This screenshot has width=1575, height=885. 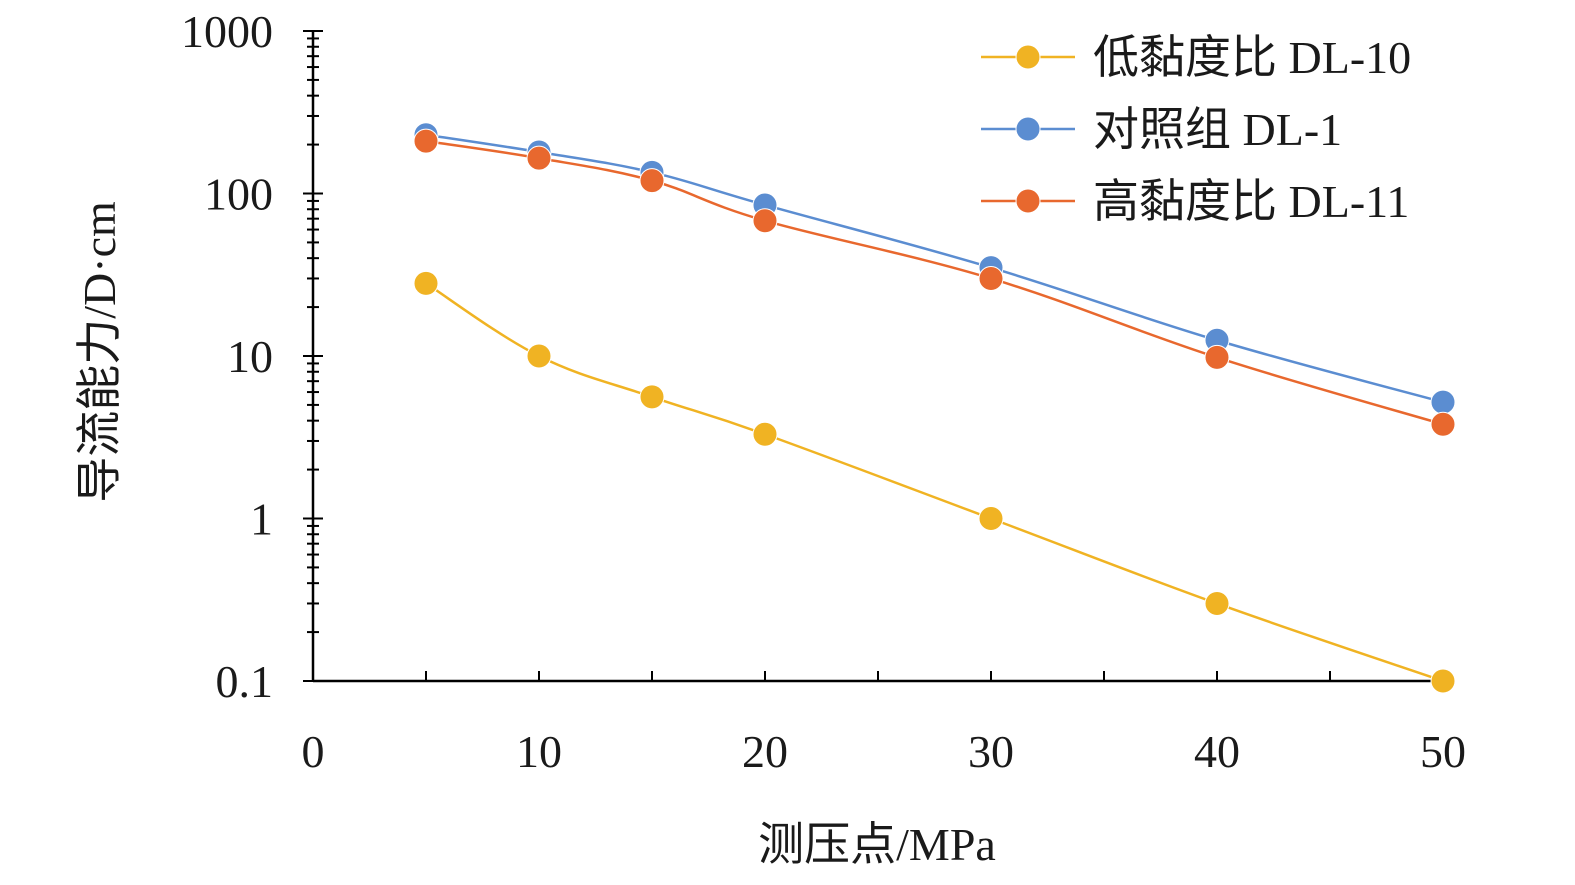 I want to click on legend-label: 高黏度比 DL-11, so click(x=1251, y=201).